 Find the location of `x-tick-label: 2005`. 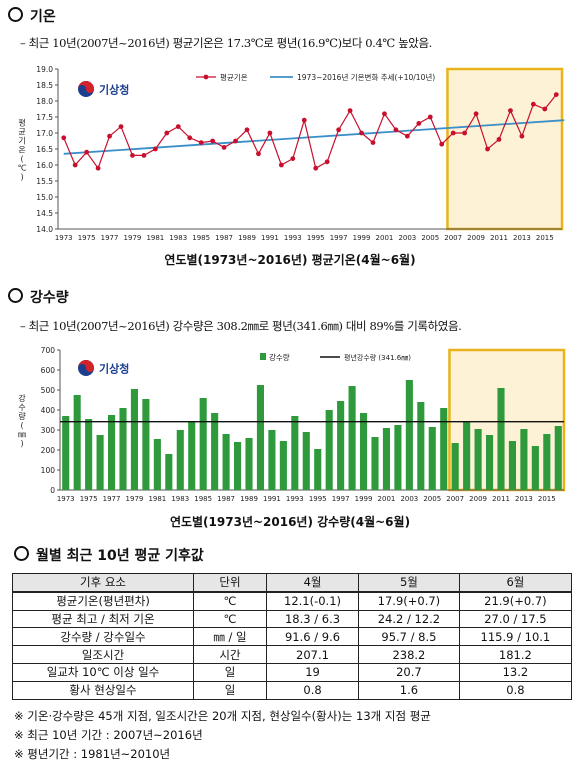

x-tick-label: 2005 is located at coordinates (430, 238).